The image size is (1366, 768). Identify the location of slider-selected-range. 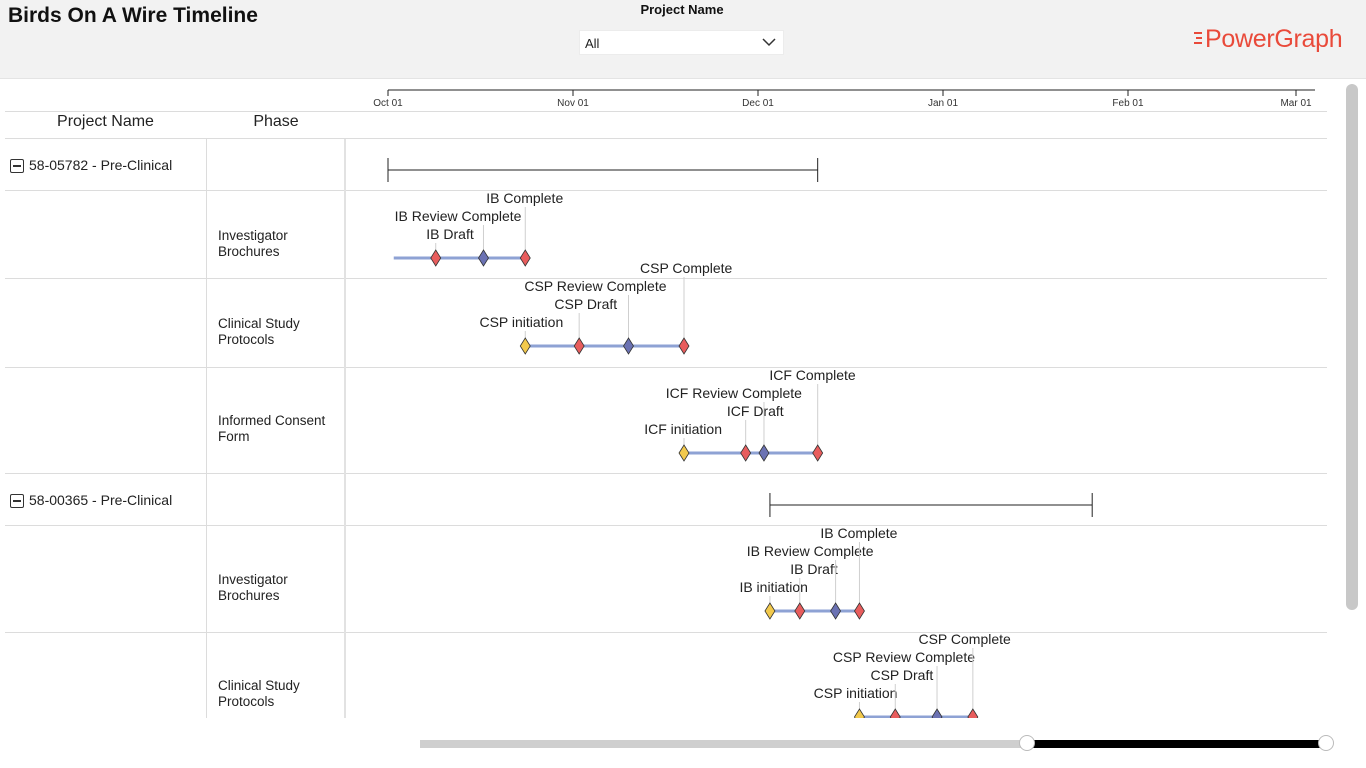
(1176, 744).